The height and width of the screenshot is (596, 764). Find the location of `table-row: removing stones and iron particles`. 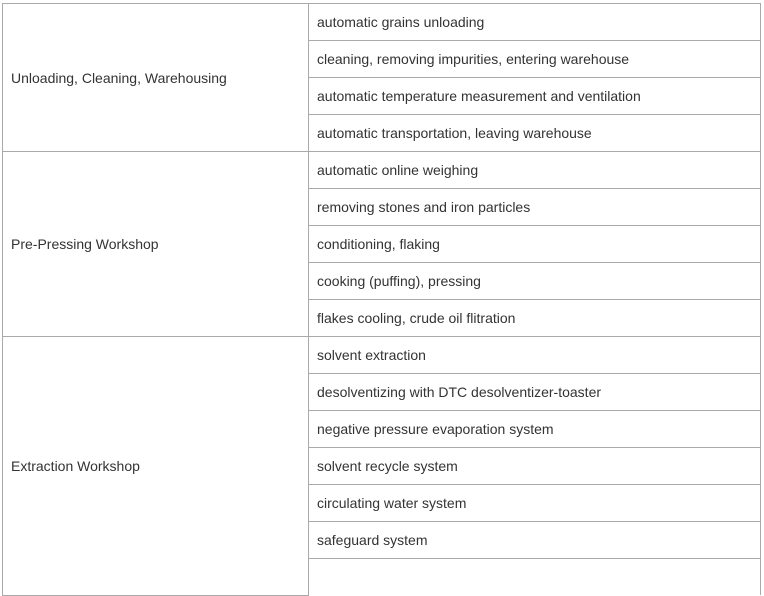

table-row: removing stones and iron particles is located at coordinates (382, 207).